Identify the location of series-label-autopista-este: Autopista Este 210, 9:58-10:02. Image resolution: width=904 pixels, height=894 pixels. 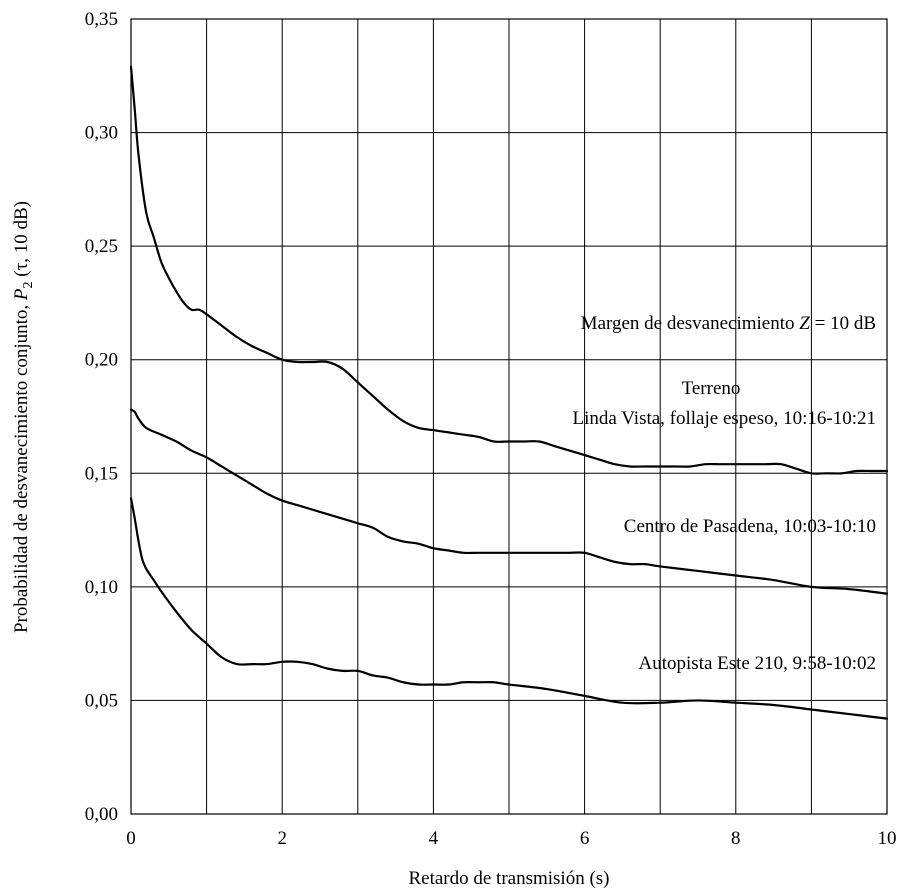
(757, 663).